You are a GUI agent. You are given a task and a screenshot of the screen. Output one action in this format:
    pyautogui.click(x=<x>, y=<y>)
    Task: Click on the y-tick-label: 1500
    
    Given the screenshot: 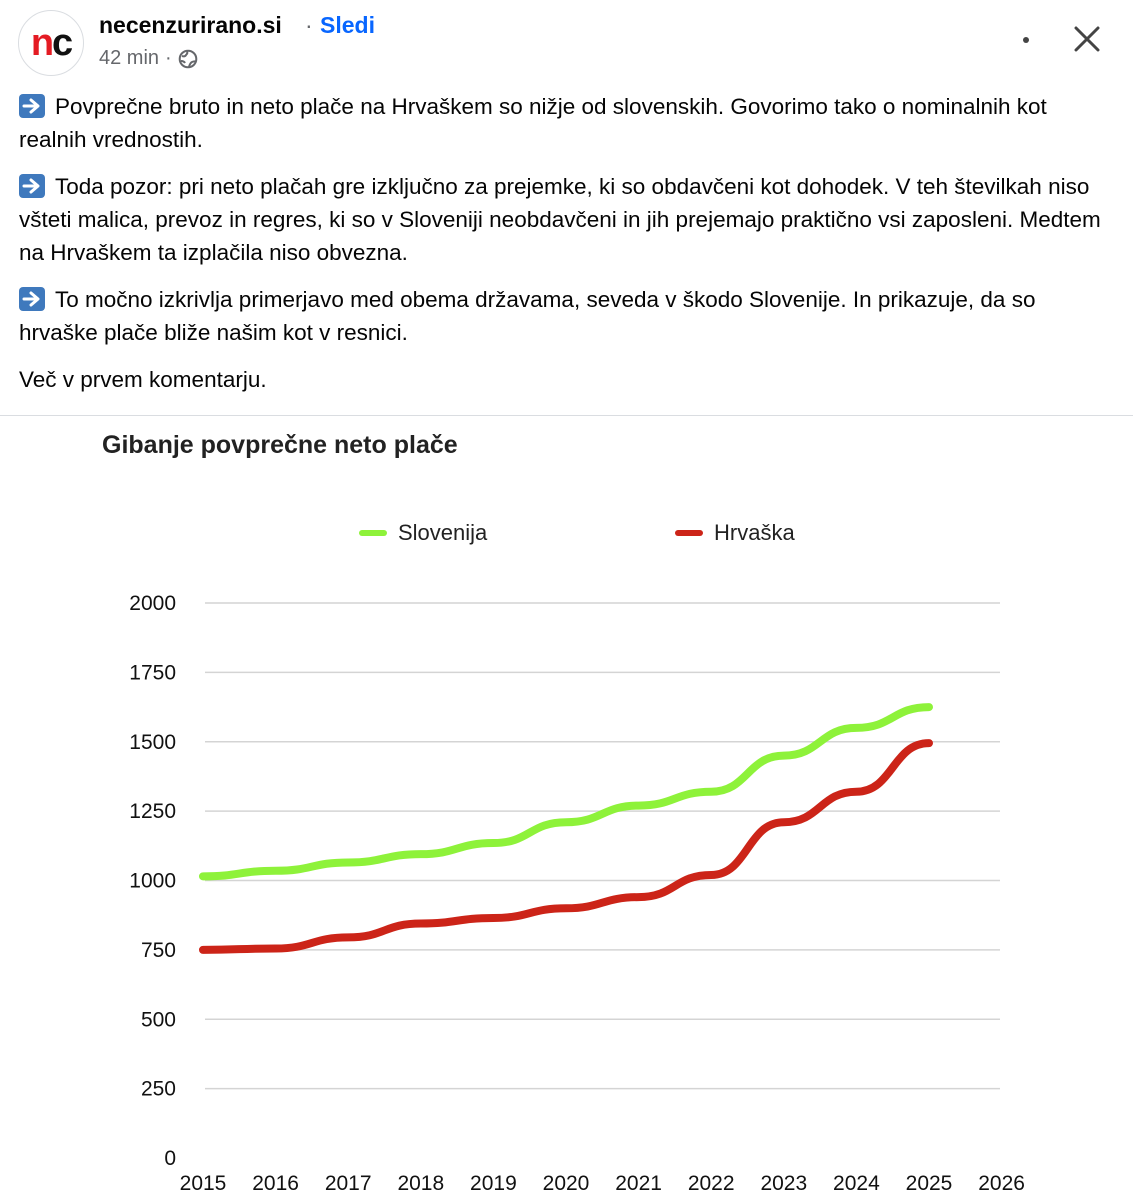 What is the action you would take?
    pyautogui.click(x=152, y=742)
    